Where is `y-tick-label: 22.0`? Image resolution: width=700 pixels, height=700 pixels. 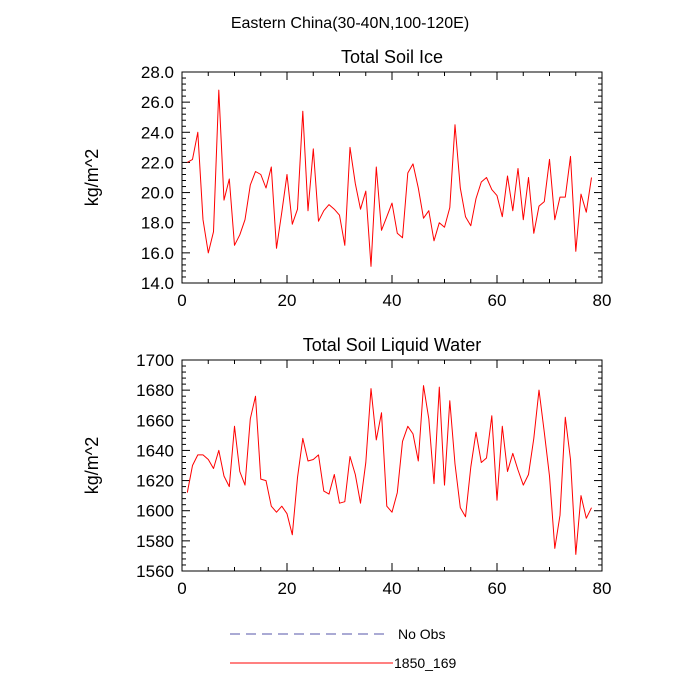
y-tick-label: 22.0 is located at coordinates (157, 162).